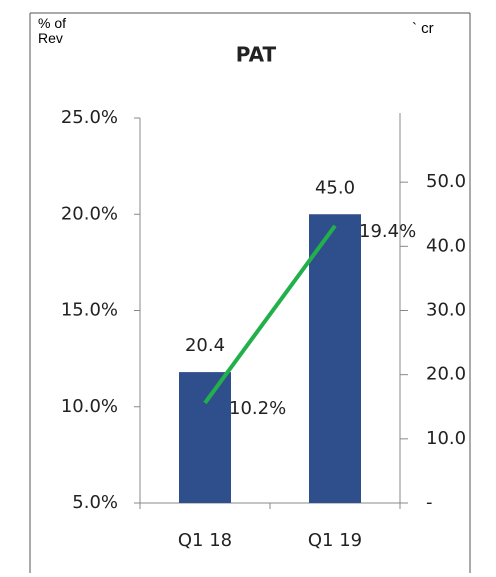 Image resolution: width=496 pixels, height=577 pixels. I want to click on line-value-label: 19.4%, so click(387, 231).